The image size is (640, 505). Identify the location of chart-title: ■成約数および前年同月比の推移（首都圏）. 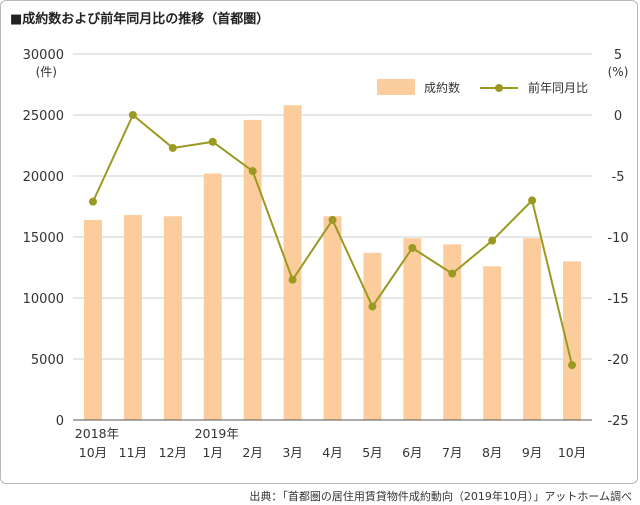
(140, 19).